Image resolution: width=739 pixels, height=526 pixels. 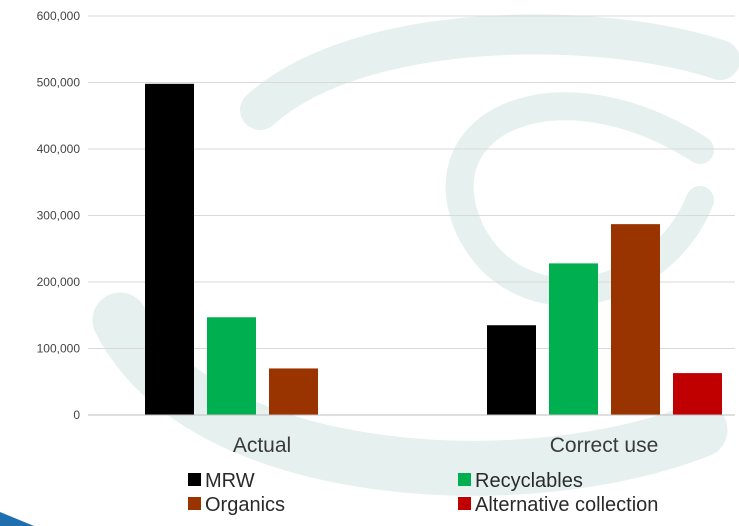 What do you see at coordinates (59, 149) in the screenshot?
I see `y-tick-label: 400,000` at bounding box center [59, 149].